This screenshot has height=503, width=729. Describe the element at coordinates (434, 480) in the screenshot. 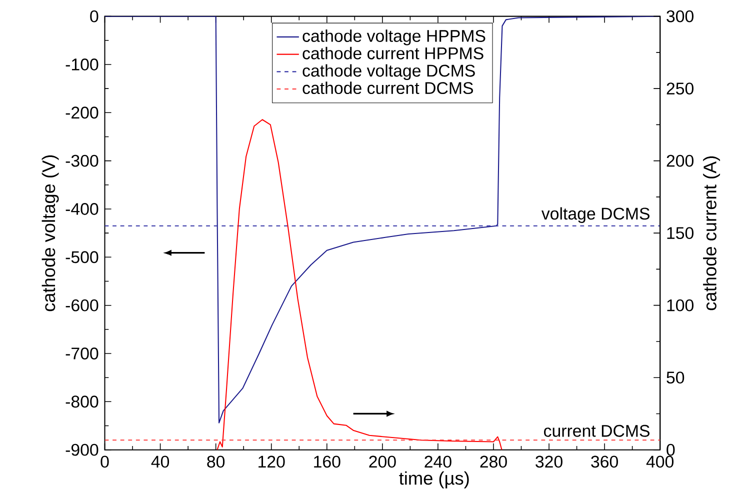

I see `x-axis-title: time (µs)` at that location.